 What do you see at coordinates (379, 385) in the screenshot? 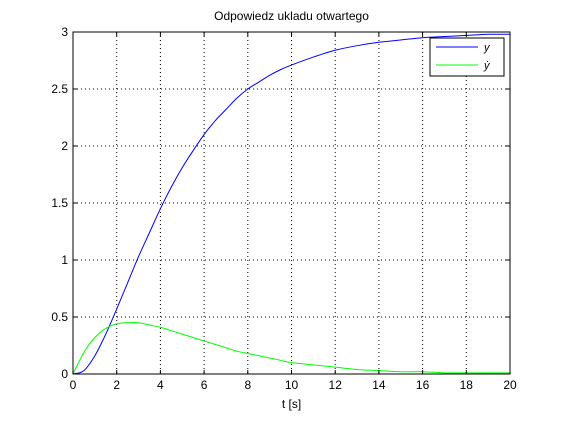
I see `x-tick-label: 14` at bounding box center [379, 385].